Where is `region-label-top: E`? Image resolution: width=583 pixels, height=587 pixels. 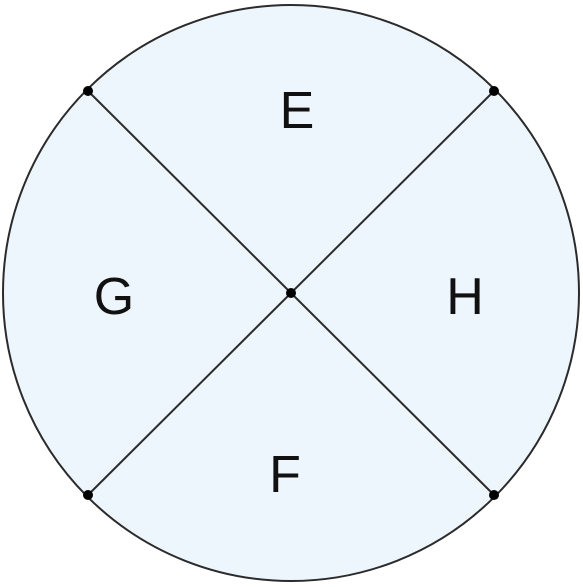 region-label-top: E is located at coordinates (297, 111).